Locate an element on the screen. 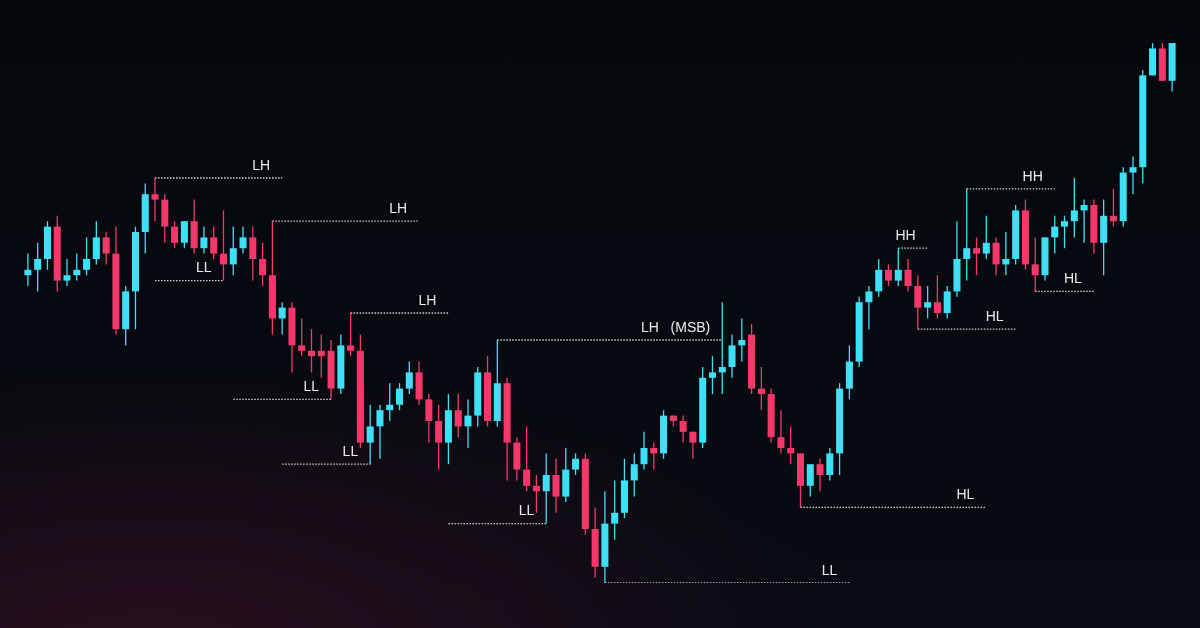 Image resolution: width=1200 pixels, height=628 pixels. series-label: LH (MSB) is located at coordinates (676, 326).